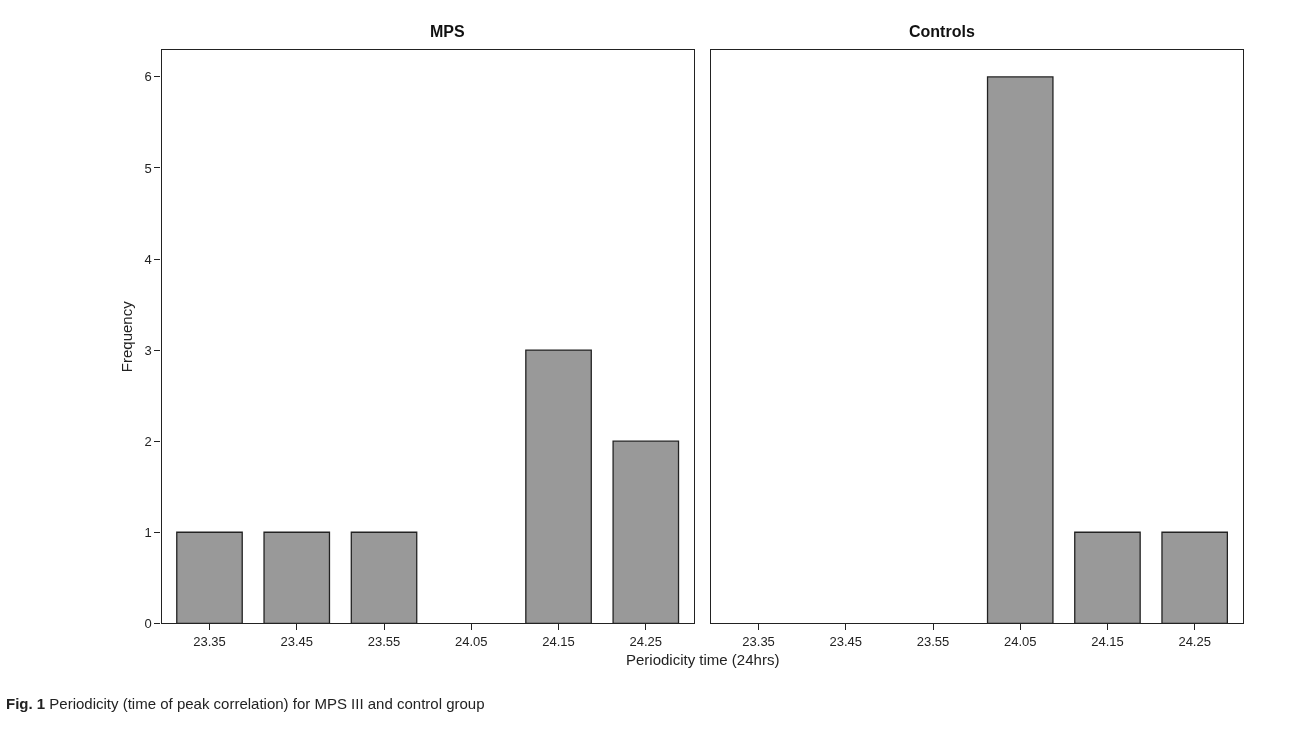  What do you see at coordinates (148, 168) in the screenshot?
I see `y-tick-label: 5` at bounding box center [148, 168].